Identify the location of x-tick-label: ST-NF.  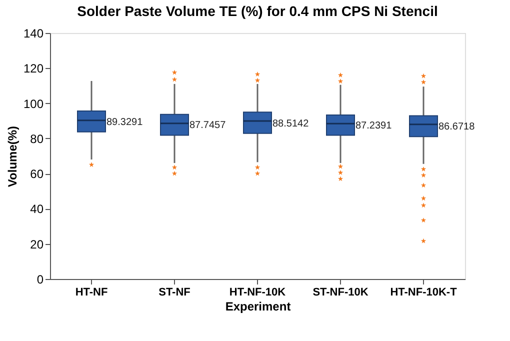
(174, 292).